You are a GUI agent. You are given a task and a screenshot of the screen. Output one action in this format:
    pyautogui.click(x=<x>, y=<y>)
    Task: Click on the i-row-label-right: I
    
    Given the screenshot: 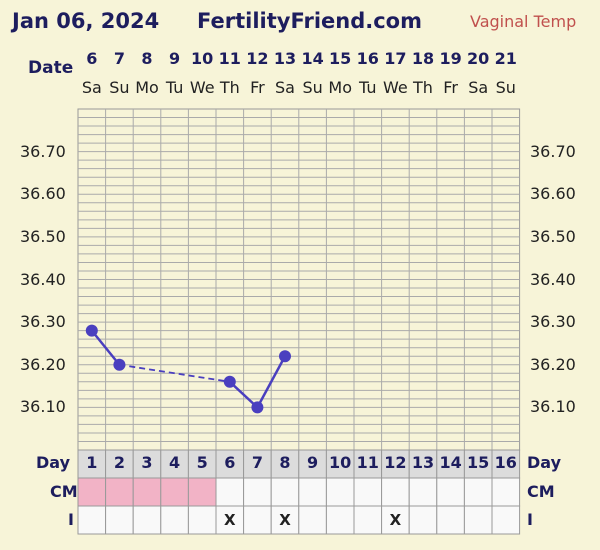 What is the action you would take?
    pyautogui.click(x=530, y=519)
    